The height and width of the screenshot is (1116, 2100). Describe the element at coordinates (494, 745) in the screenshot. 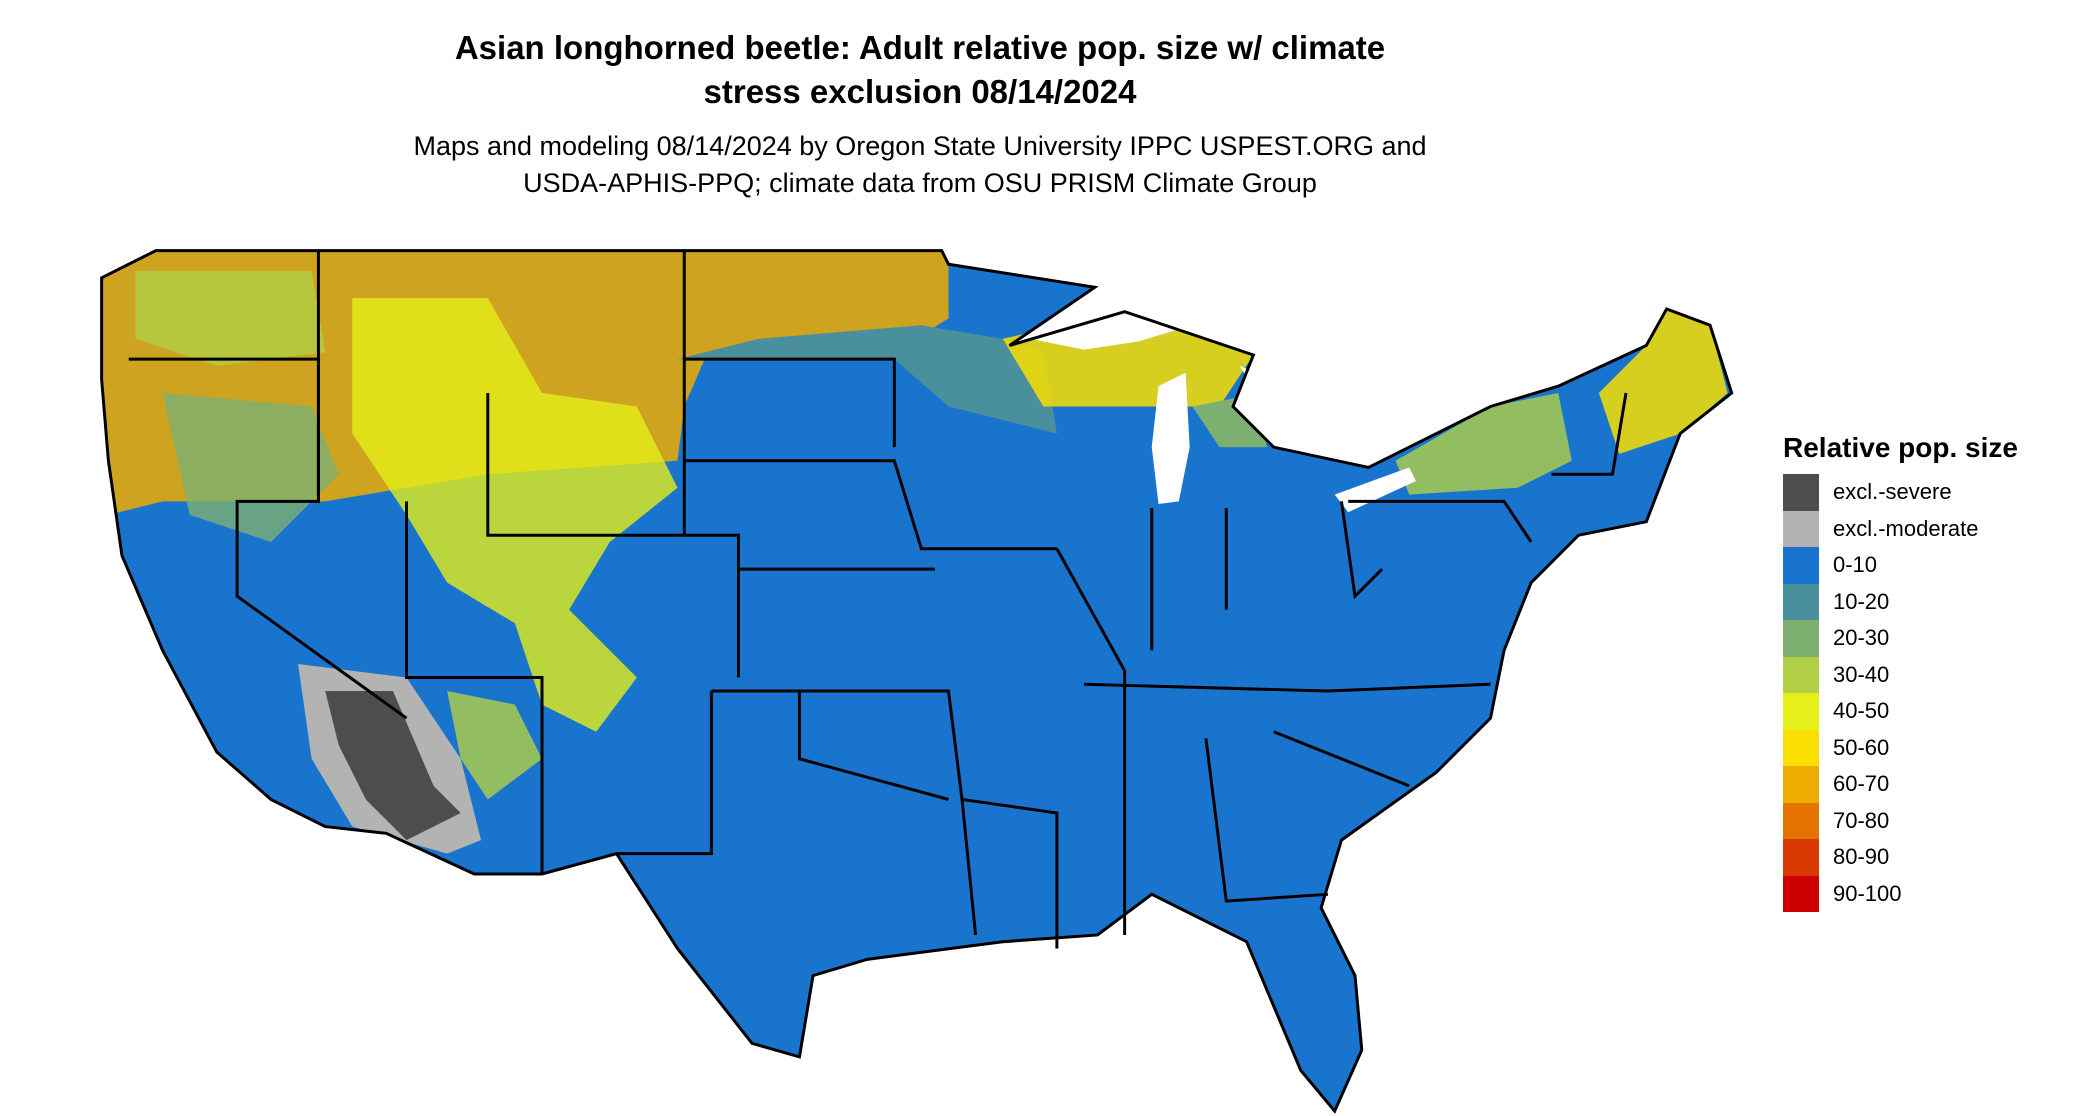

I see `patch-southwest-yellow` at that location.